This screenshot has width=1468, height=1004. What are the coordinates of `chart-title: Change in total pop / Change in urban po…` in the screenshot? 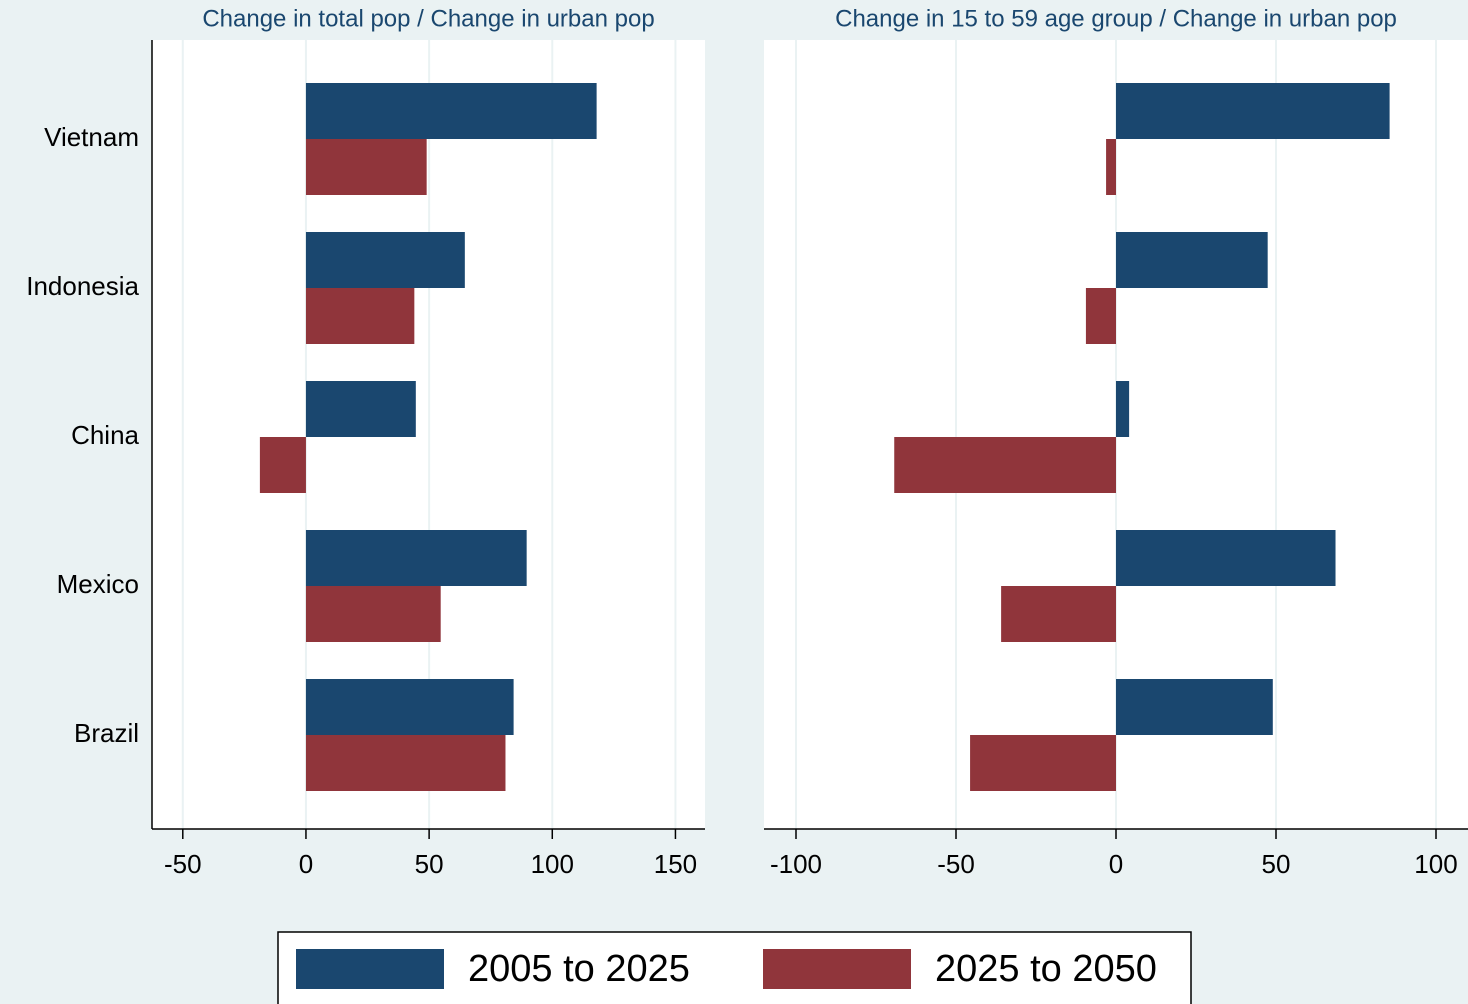 It's located at (428, 18).